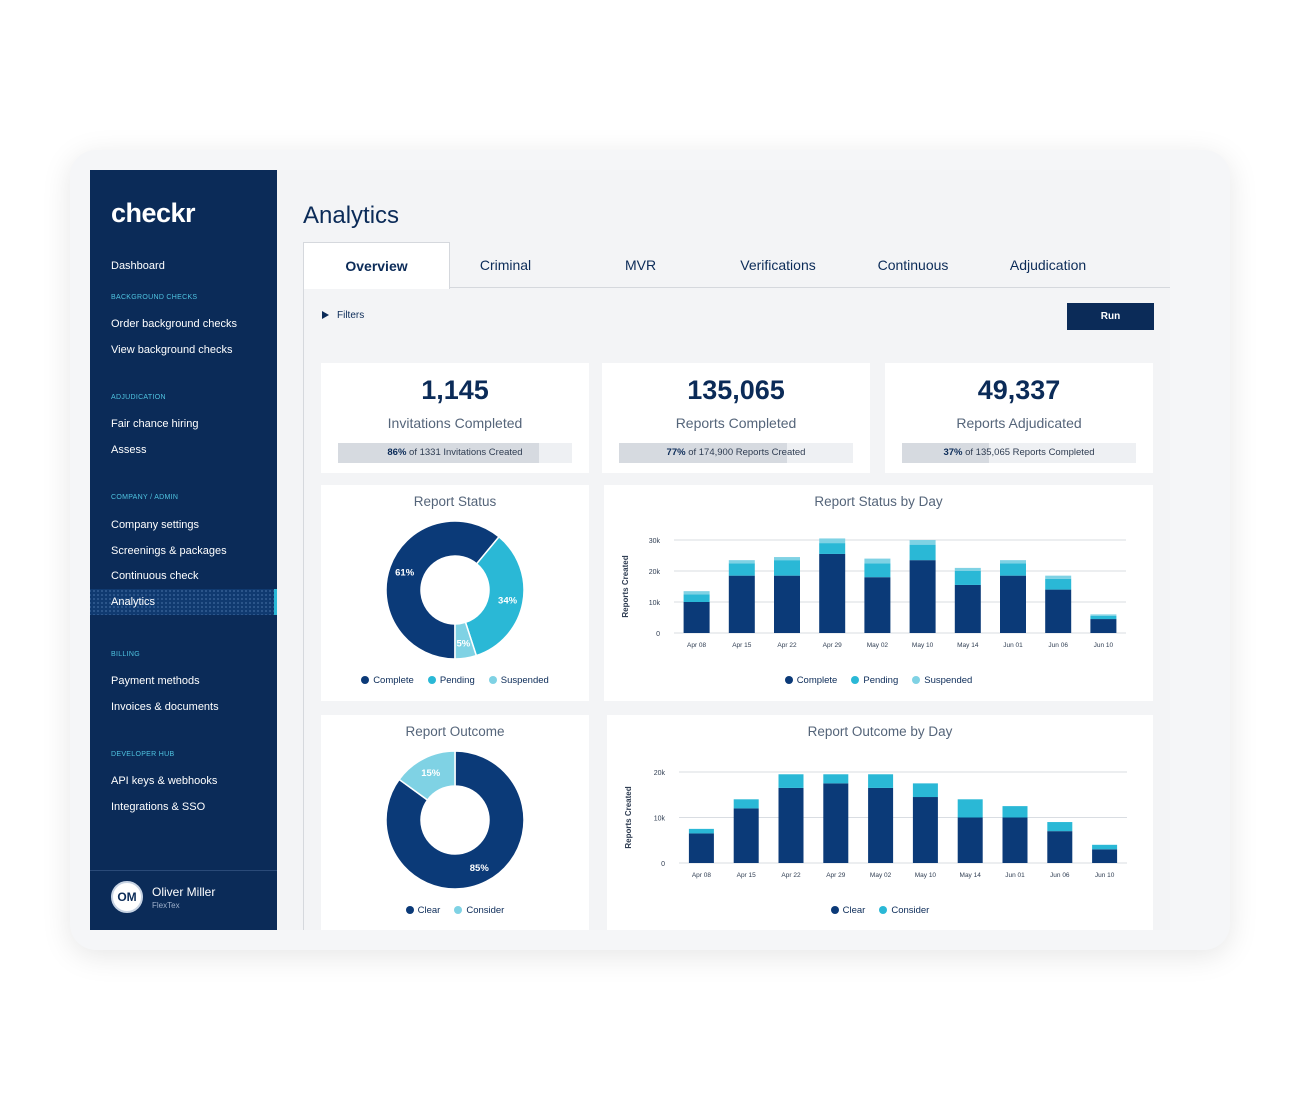 Image resolution: width=1300 pixels, height=1100 pixels. I want to click on sidebar-item-screenings-packages: Screenings & packages, so click(169, 551).